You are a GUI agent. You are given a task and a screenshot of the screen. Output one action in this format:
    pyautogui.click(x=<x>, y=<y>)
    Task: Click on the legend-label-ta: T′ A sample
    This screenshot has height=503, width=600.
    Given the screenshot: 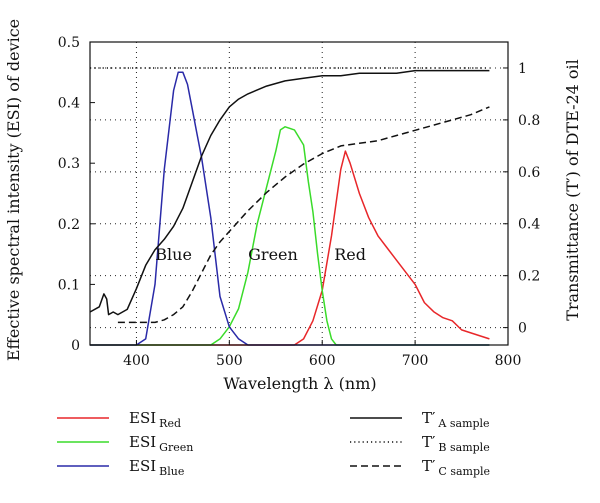 What is the action you would take?
    pyautogui.click(x=456, y=419)
    